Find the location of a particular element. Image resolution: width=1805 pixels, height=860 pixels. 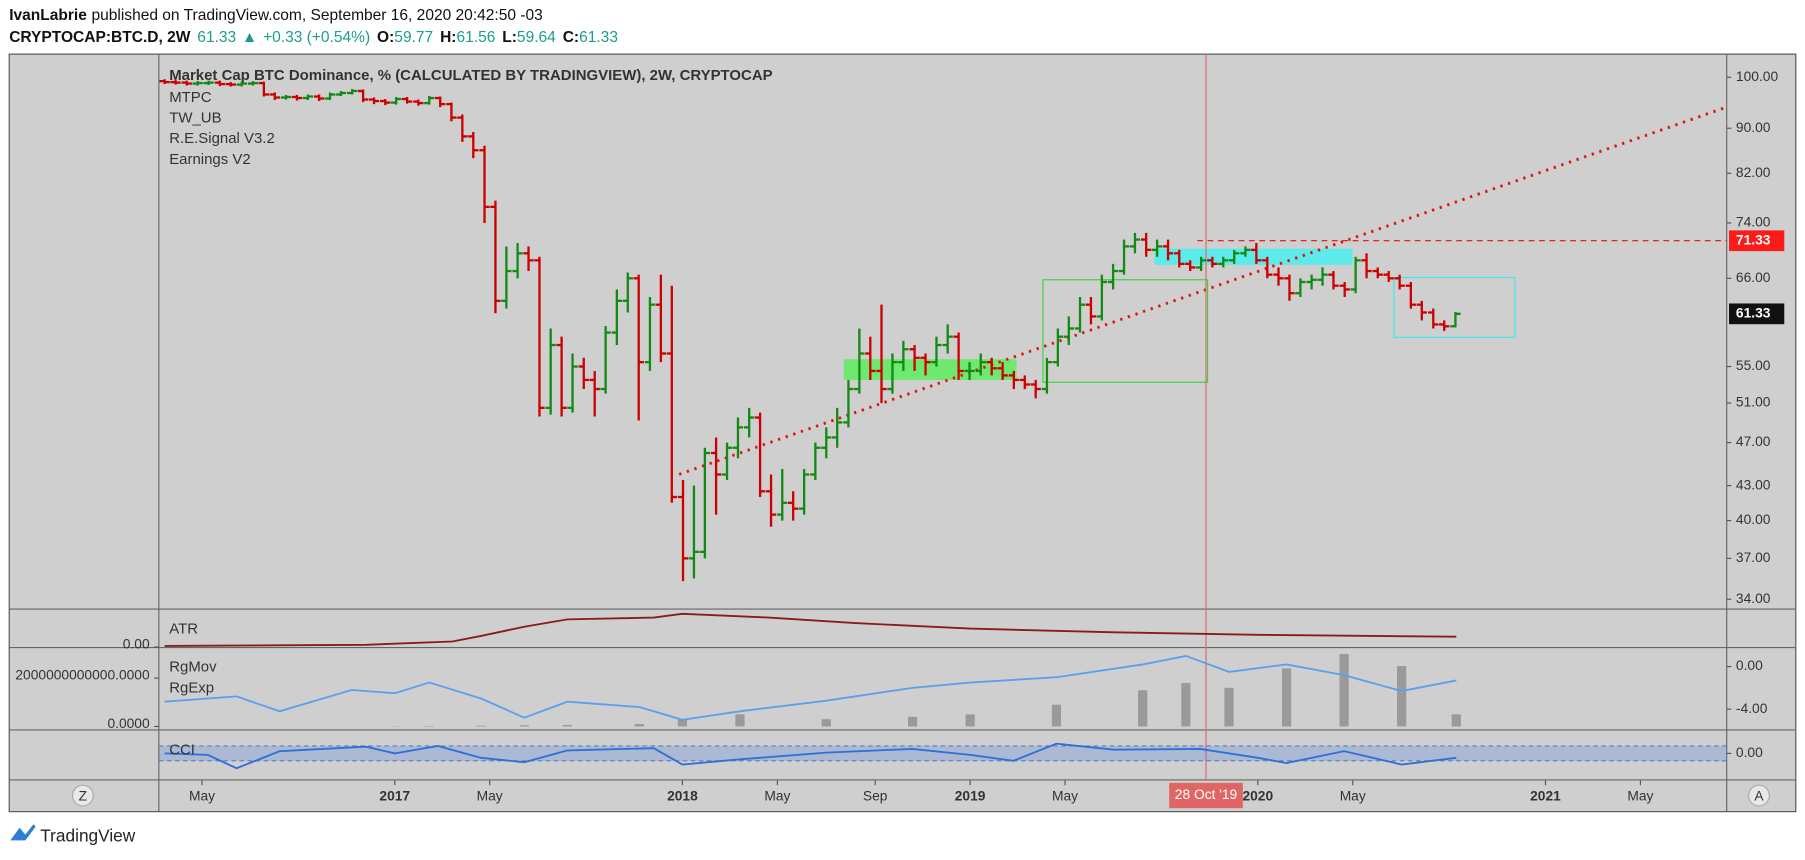

x-tick-label: 2020 is located at coordinates (1257, 795).